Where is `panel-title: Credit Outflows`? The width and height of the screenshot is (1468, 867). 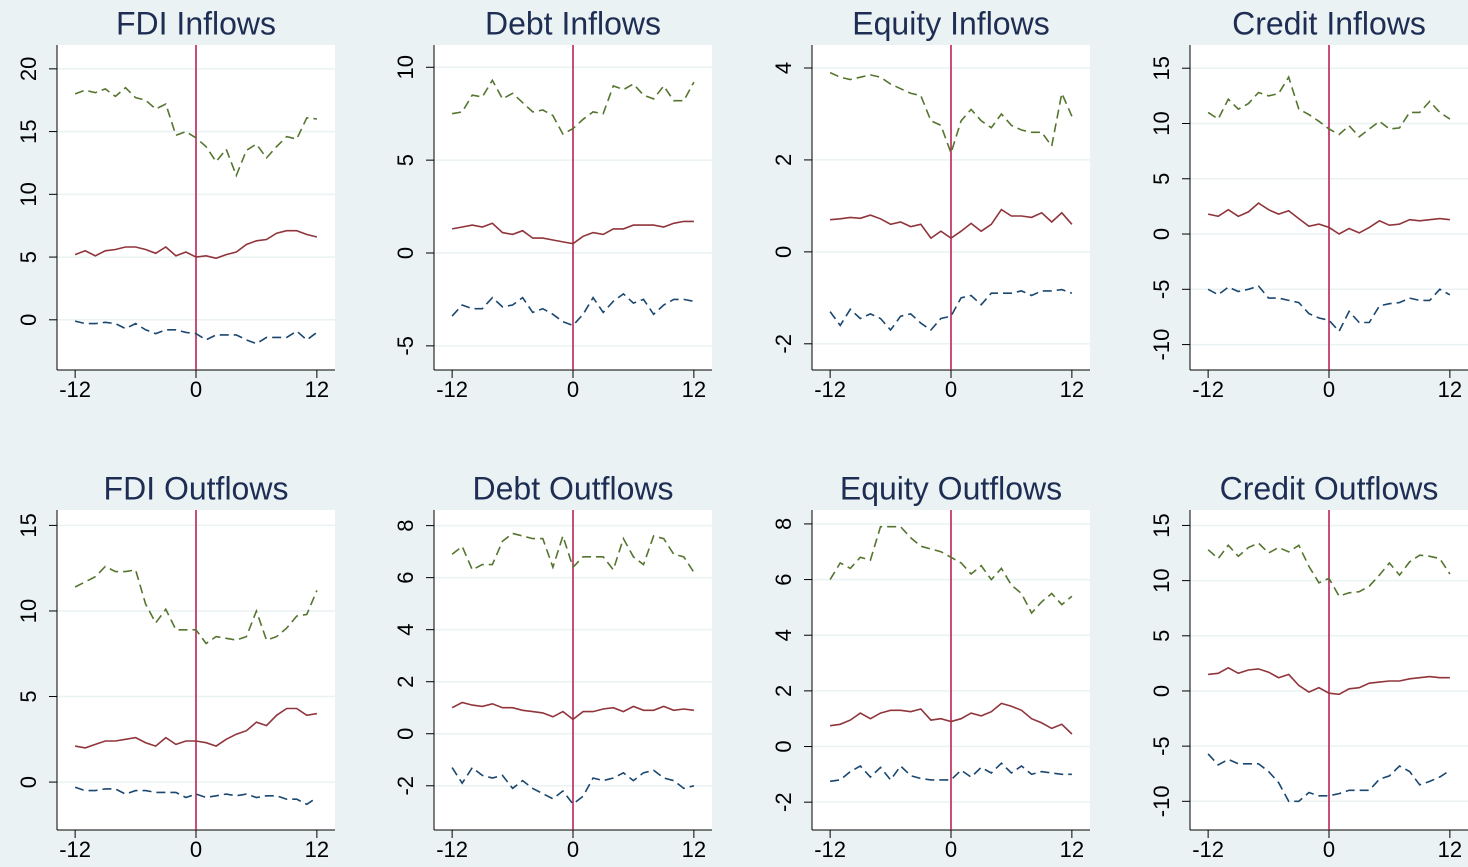 panel-title: Credit Outflows is located at coordinates (1329, 488).